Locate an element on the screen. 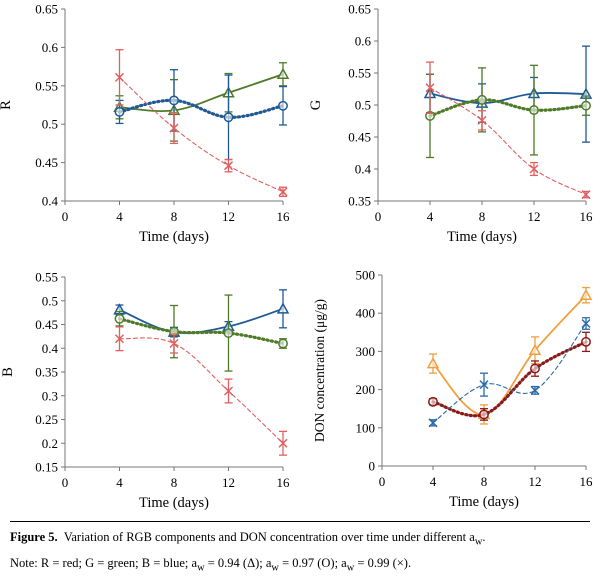  r-series-x is located at coordinates (202, 123).